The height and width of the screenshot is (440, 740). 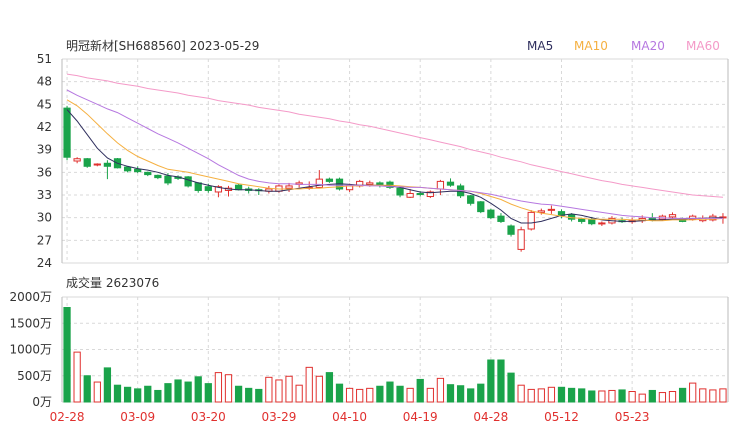 I want to click on volume-tick-label: 1000万, so click(x=30, y=350).